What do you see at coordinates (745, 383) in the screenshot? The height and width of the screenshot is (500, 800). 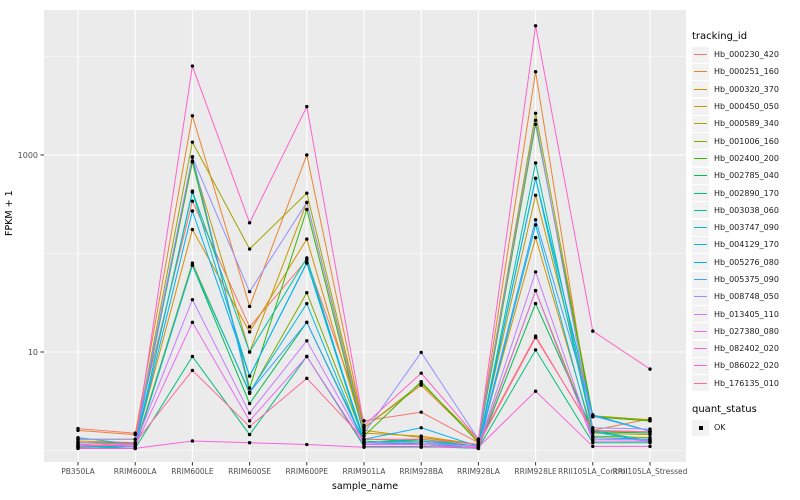 I see `legend-item: Hb_176135_010` at bounding box center [745, 383].